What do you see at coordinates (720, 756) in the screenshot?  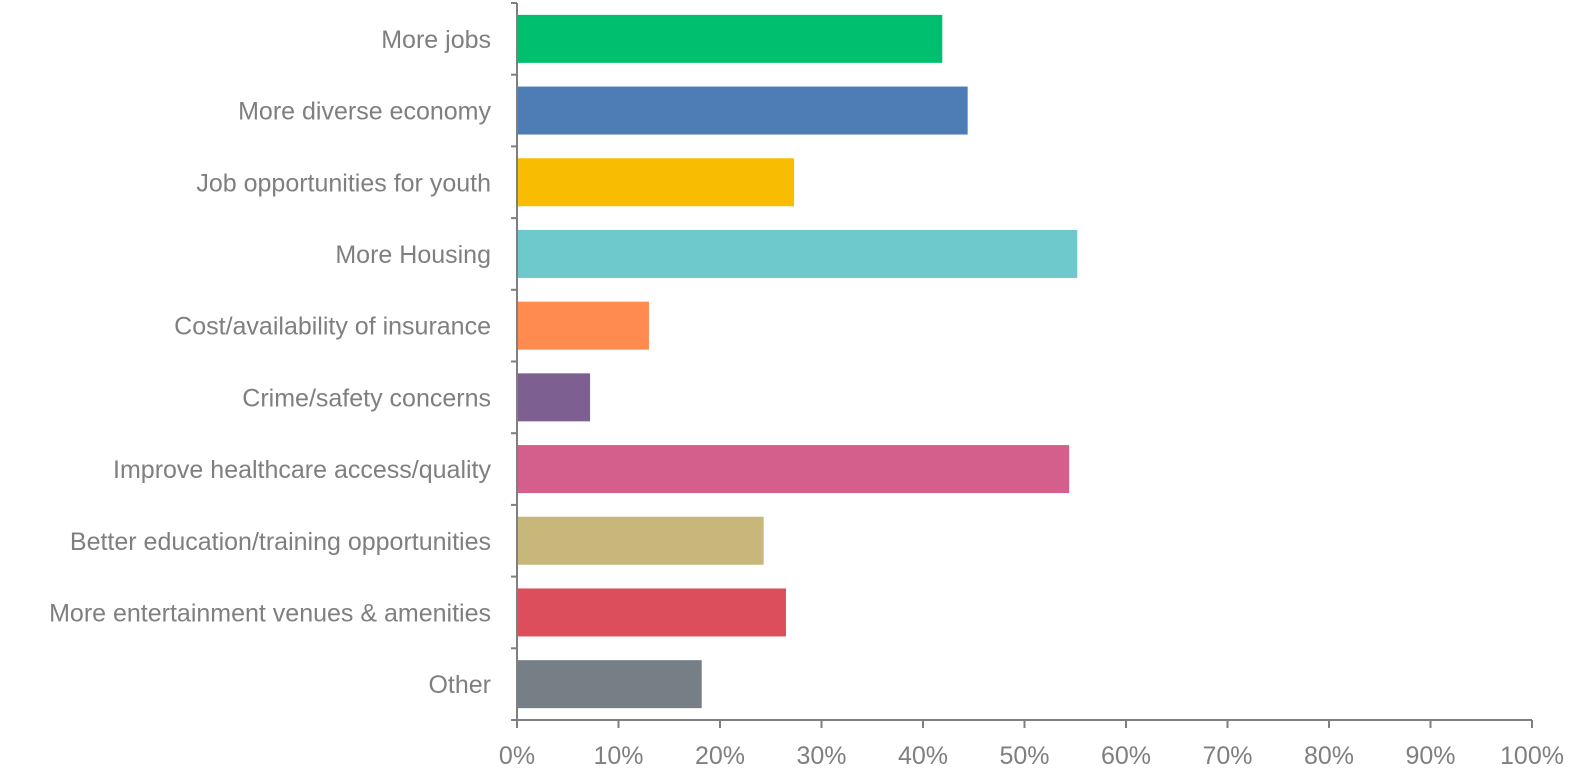 I see `x-tick-label: 20%` at bounding box center [720, 756].